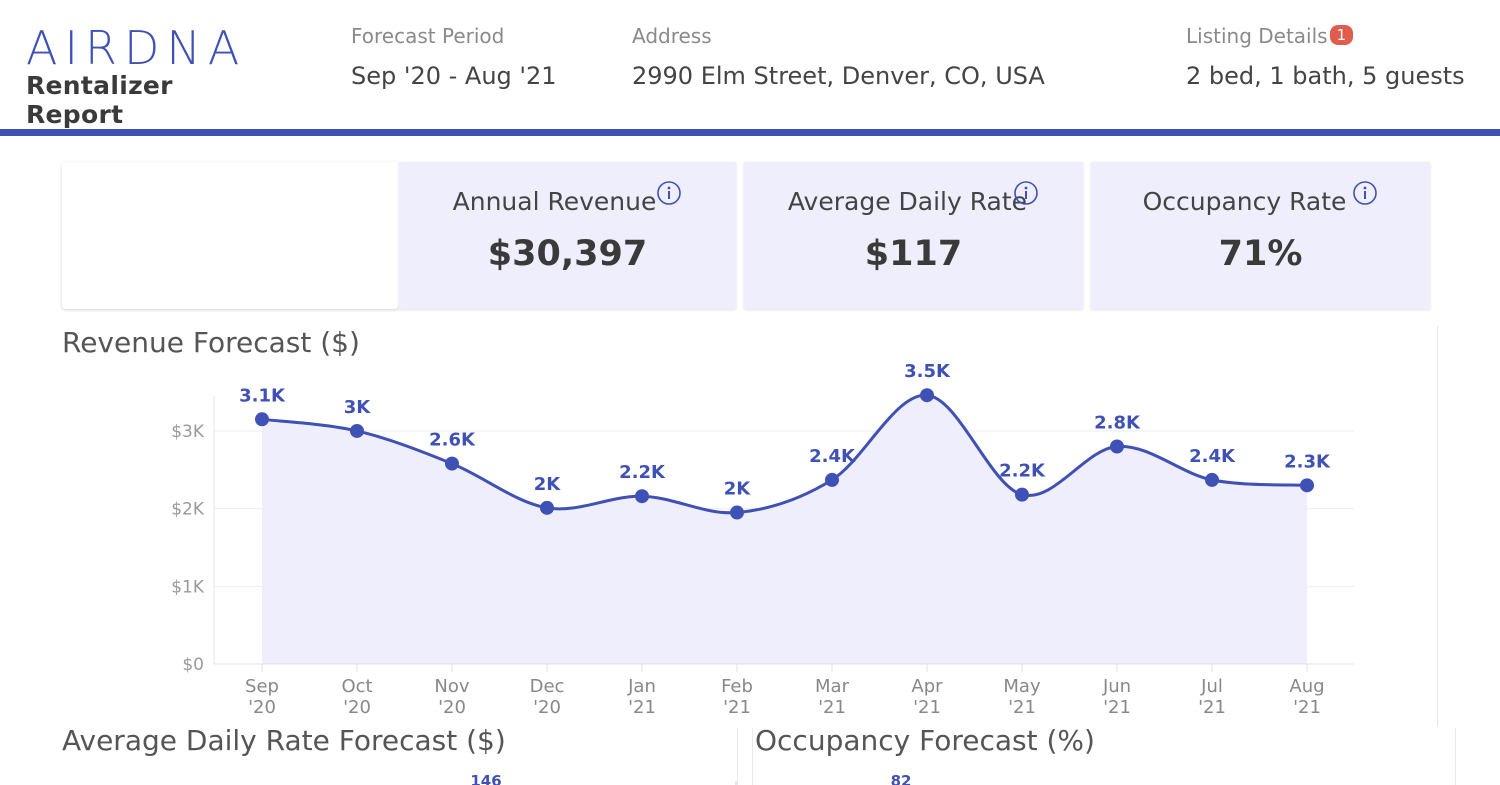 The image size is (1500, 785). What do you see at coordinates (99, 100) in the screenshot?
I see `report-title: Rentalizer Report` at bounding box center [99, 100].